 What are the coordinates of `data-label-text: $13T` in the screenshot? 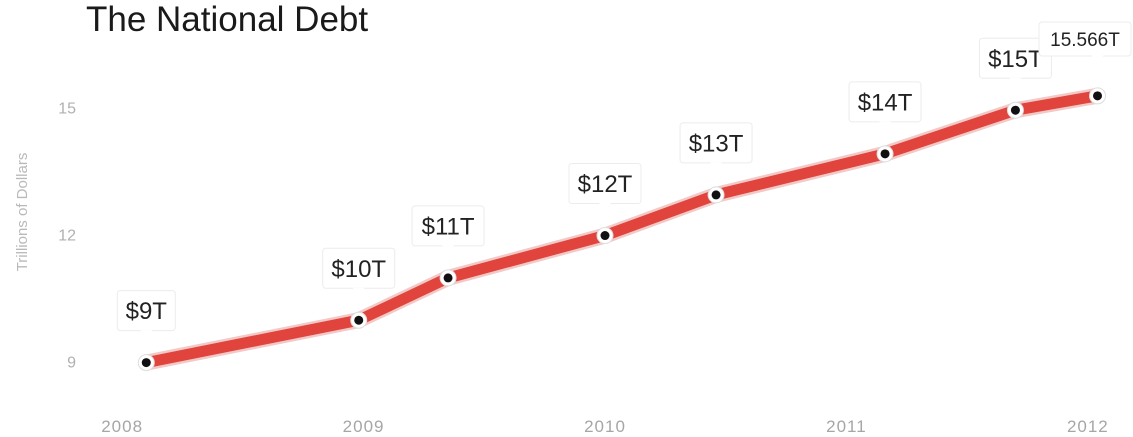 It's located at (716, 144).